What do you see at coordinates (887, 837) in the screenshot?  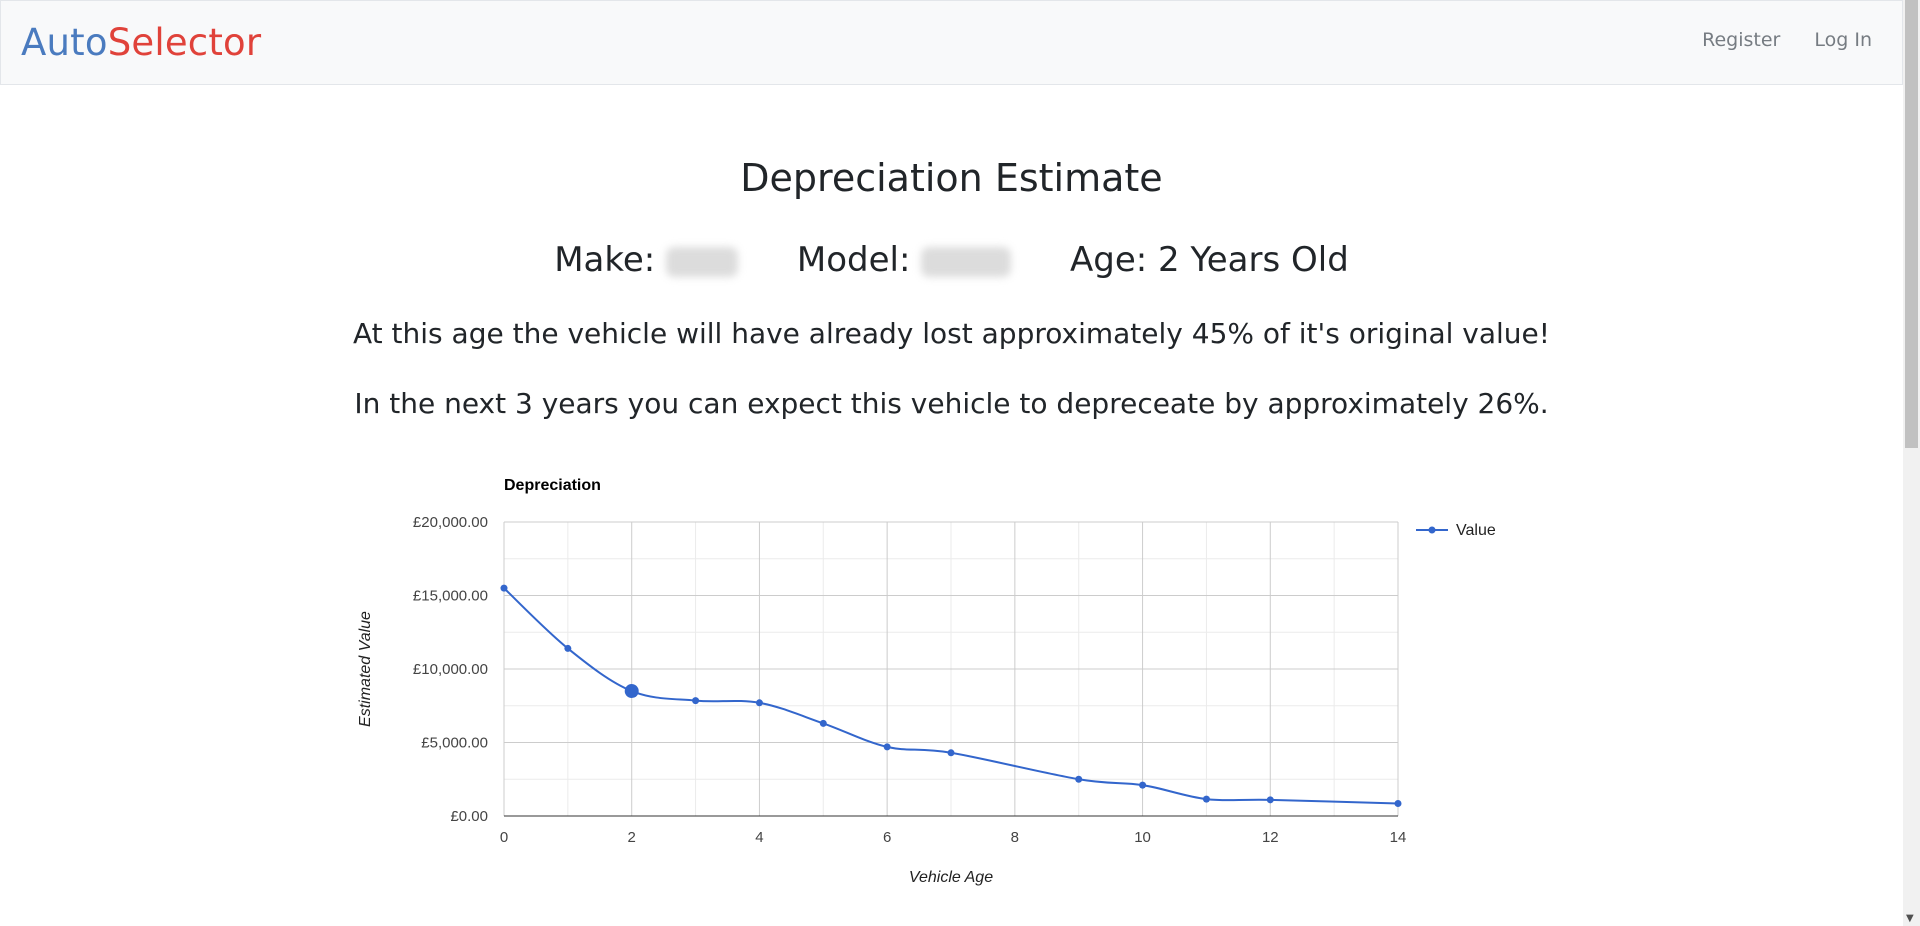 I see `x-tick-label: 6` at bounding box center [887, 837].